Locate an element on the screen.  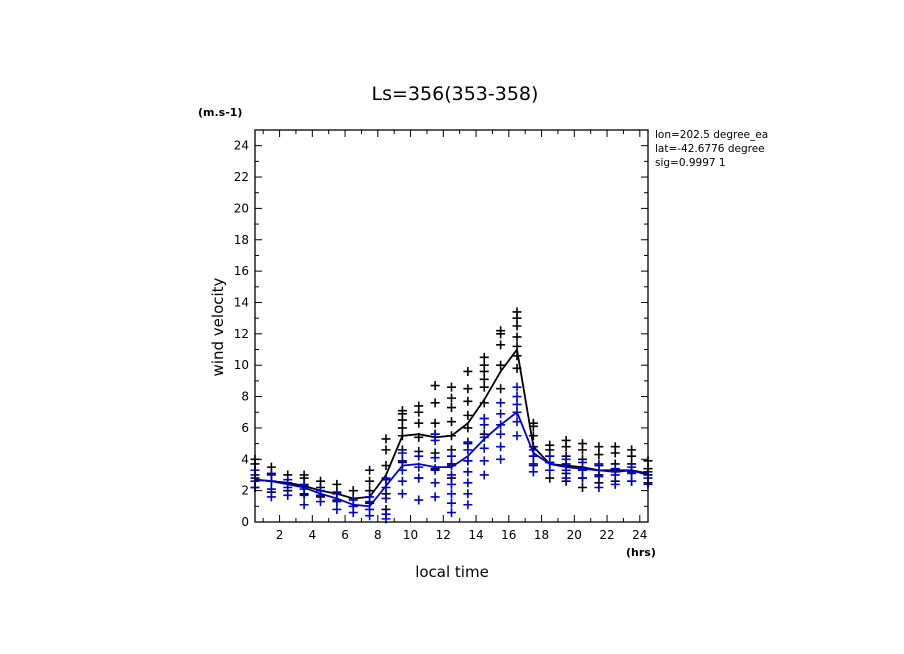
y-tick-label: 4 is located at coordinates (245, 459).